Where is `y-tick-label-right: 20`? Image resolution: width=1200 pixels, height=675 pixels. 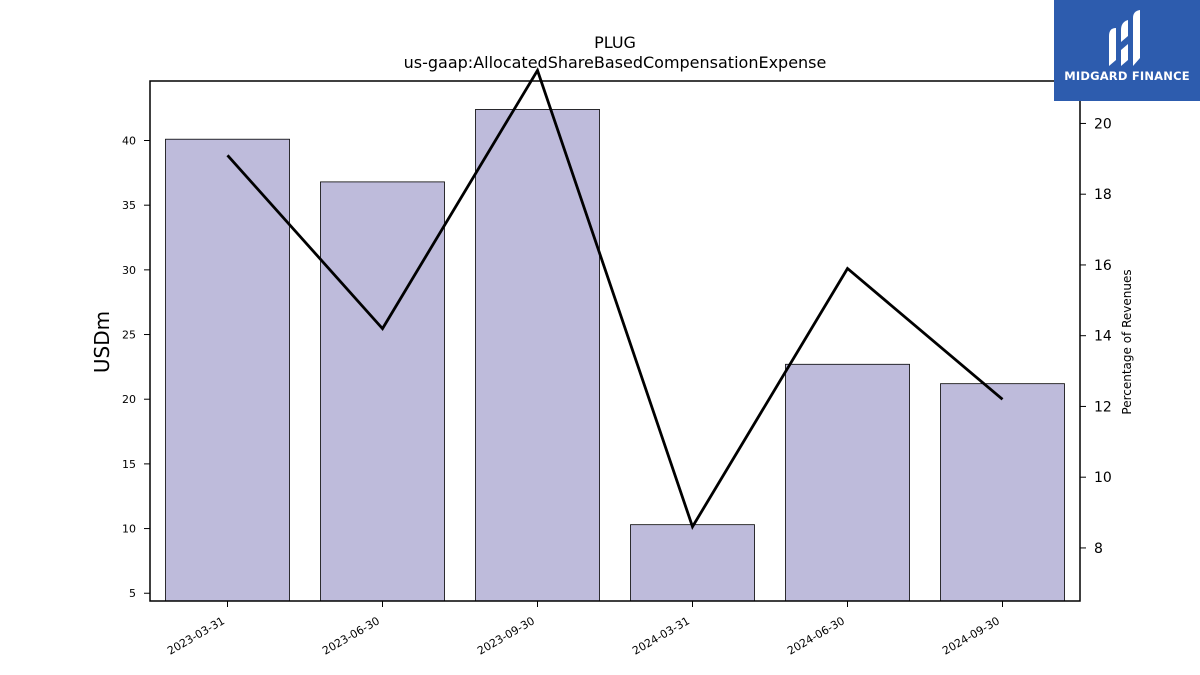
y-tick-label-right: 20 is located at coordinates (1103, 124).